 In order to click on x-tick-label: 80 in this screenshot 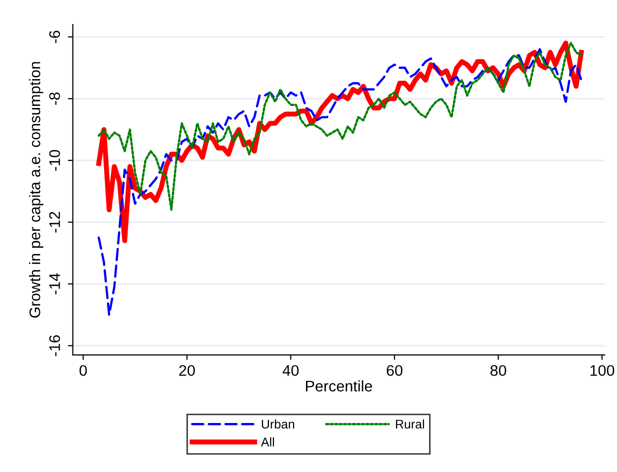, I will do `click(498, 370)`.